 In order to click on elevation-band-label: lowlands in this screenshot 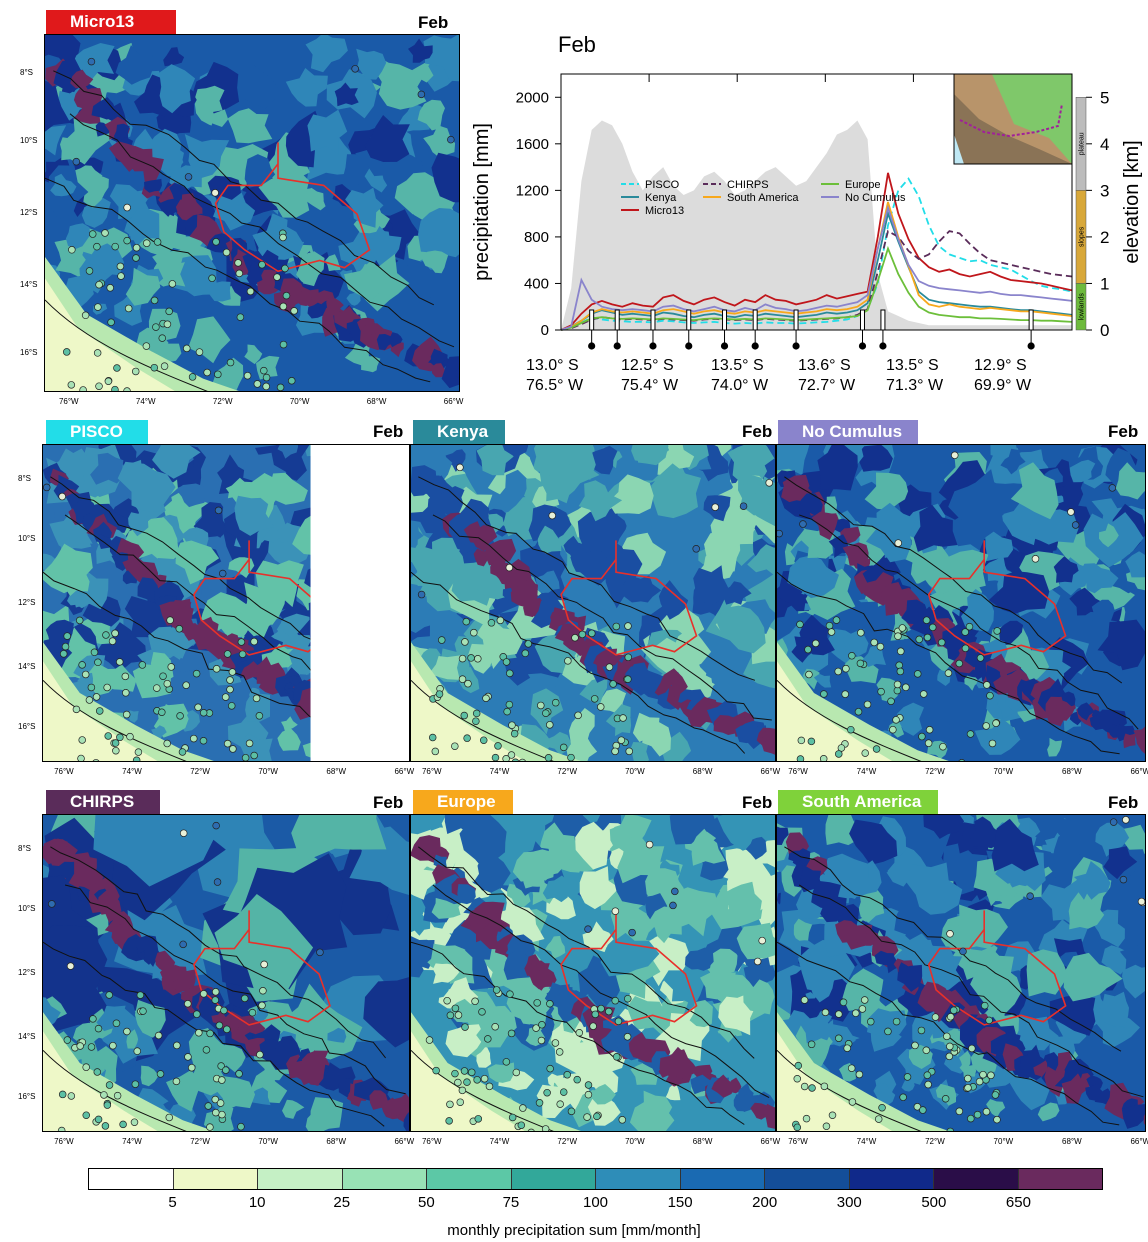, I will do `click(1082, 307)`.